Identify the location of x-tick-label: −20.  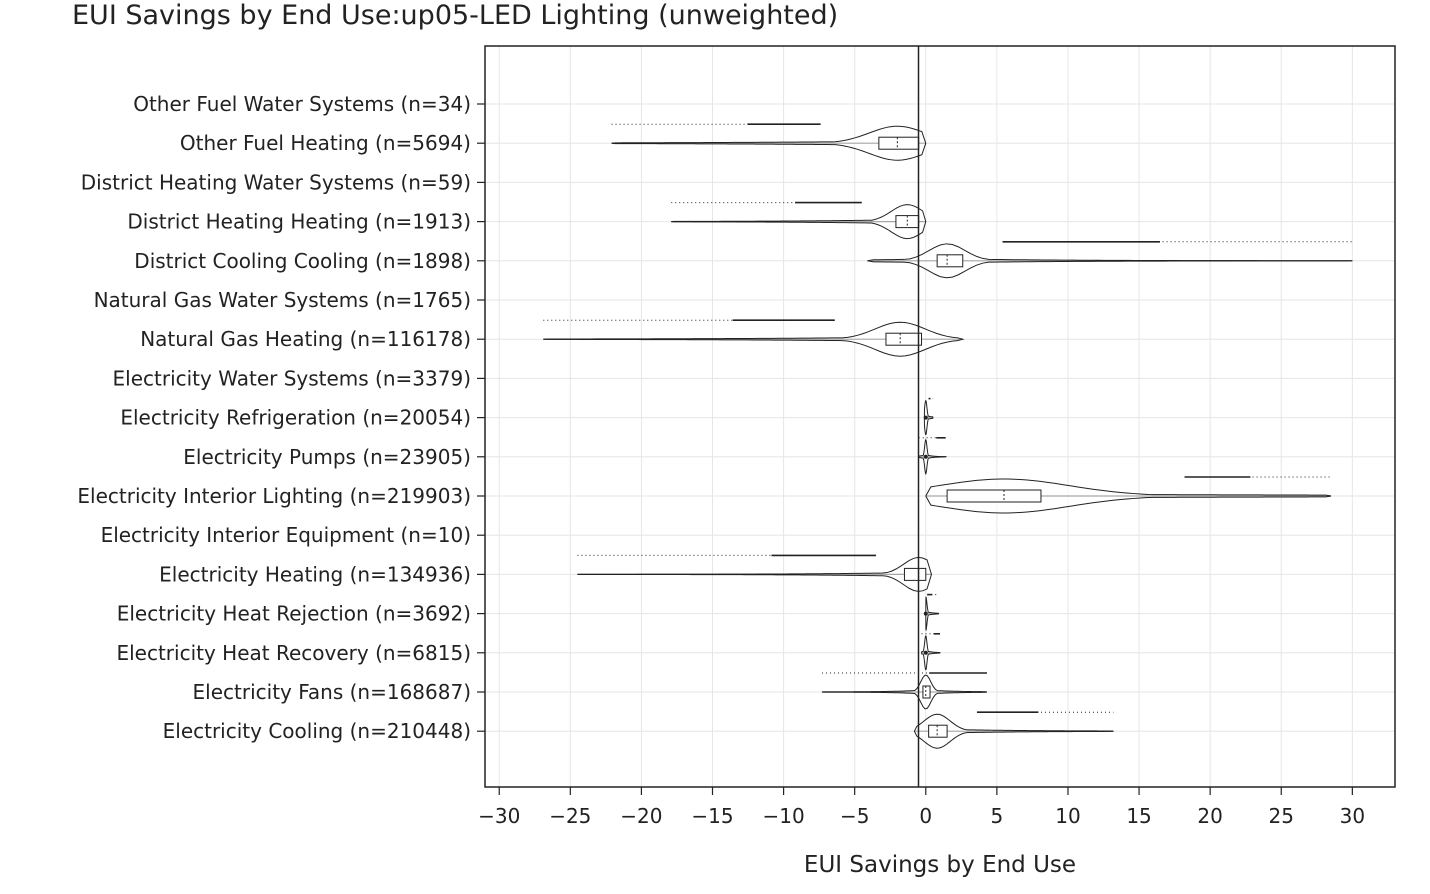
(641, 816).